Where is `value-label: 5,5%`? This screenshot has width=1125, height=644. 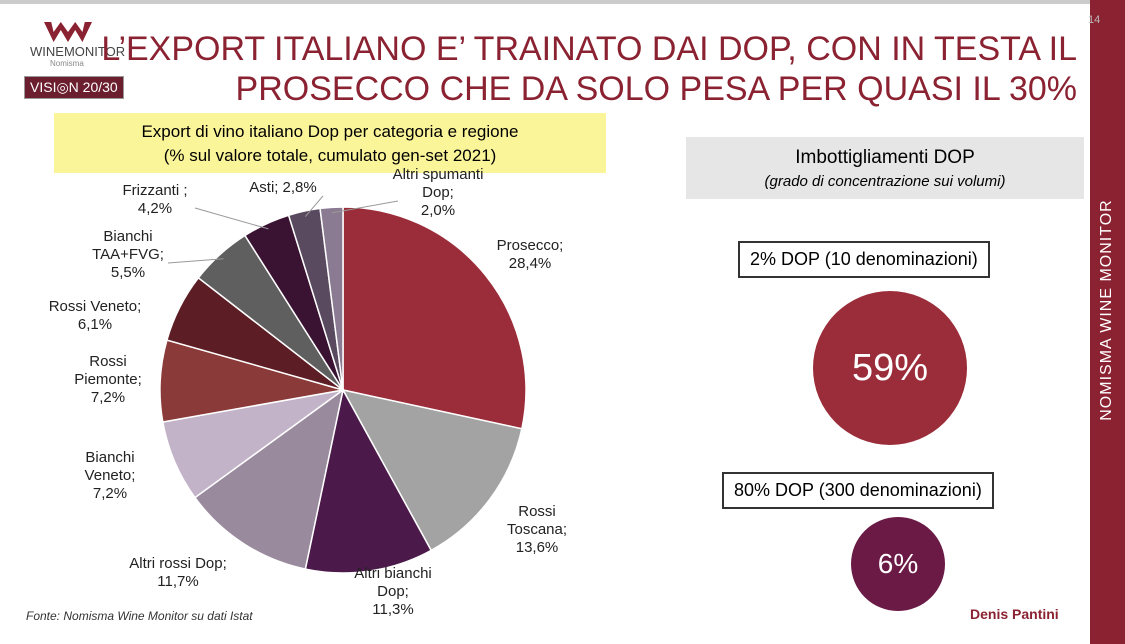 value-label: 5,5% is located at coordinates (128, 272).